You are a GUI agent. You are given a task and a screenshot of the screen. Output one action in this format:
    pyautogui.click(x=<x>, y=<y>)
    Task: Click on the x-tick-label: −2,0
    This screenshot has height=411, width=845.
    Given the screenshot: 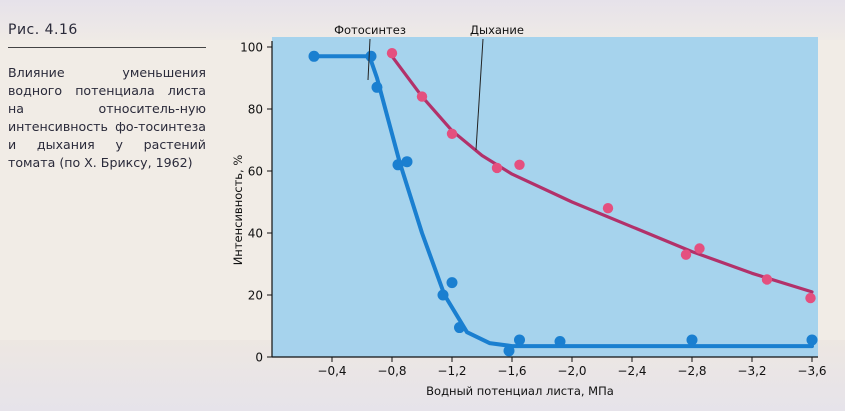 What is the action you would take?
    pyautogui.click(x=571, y=371)
    